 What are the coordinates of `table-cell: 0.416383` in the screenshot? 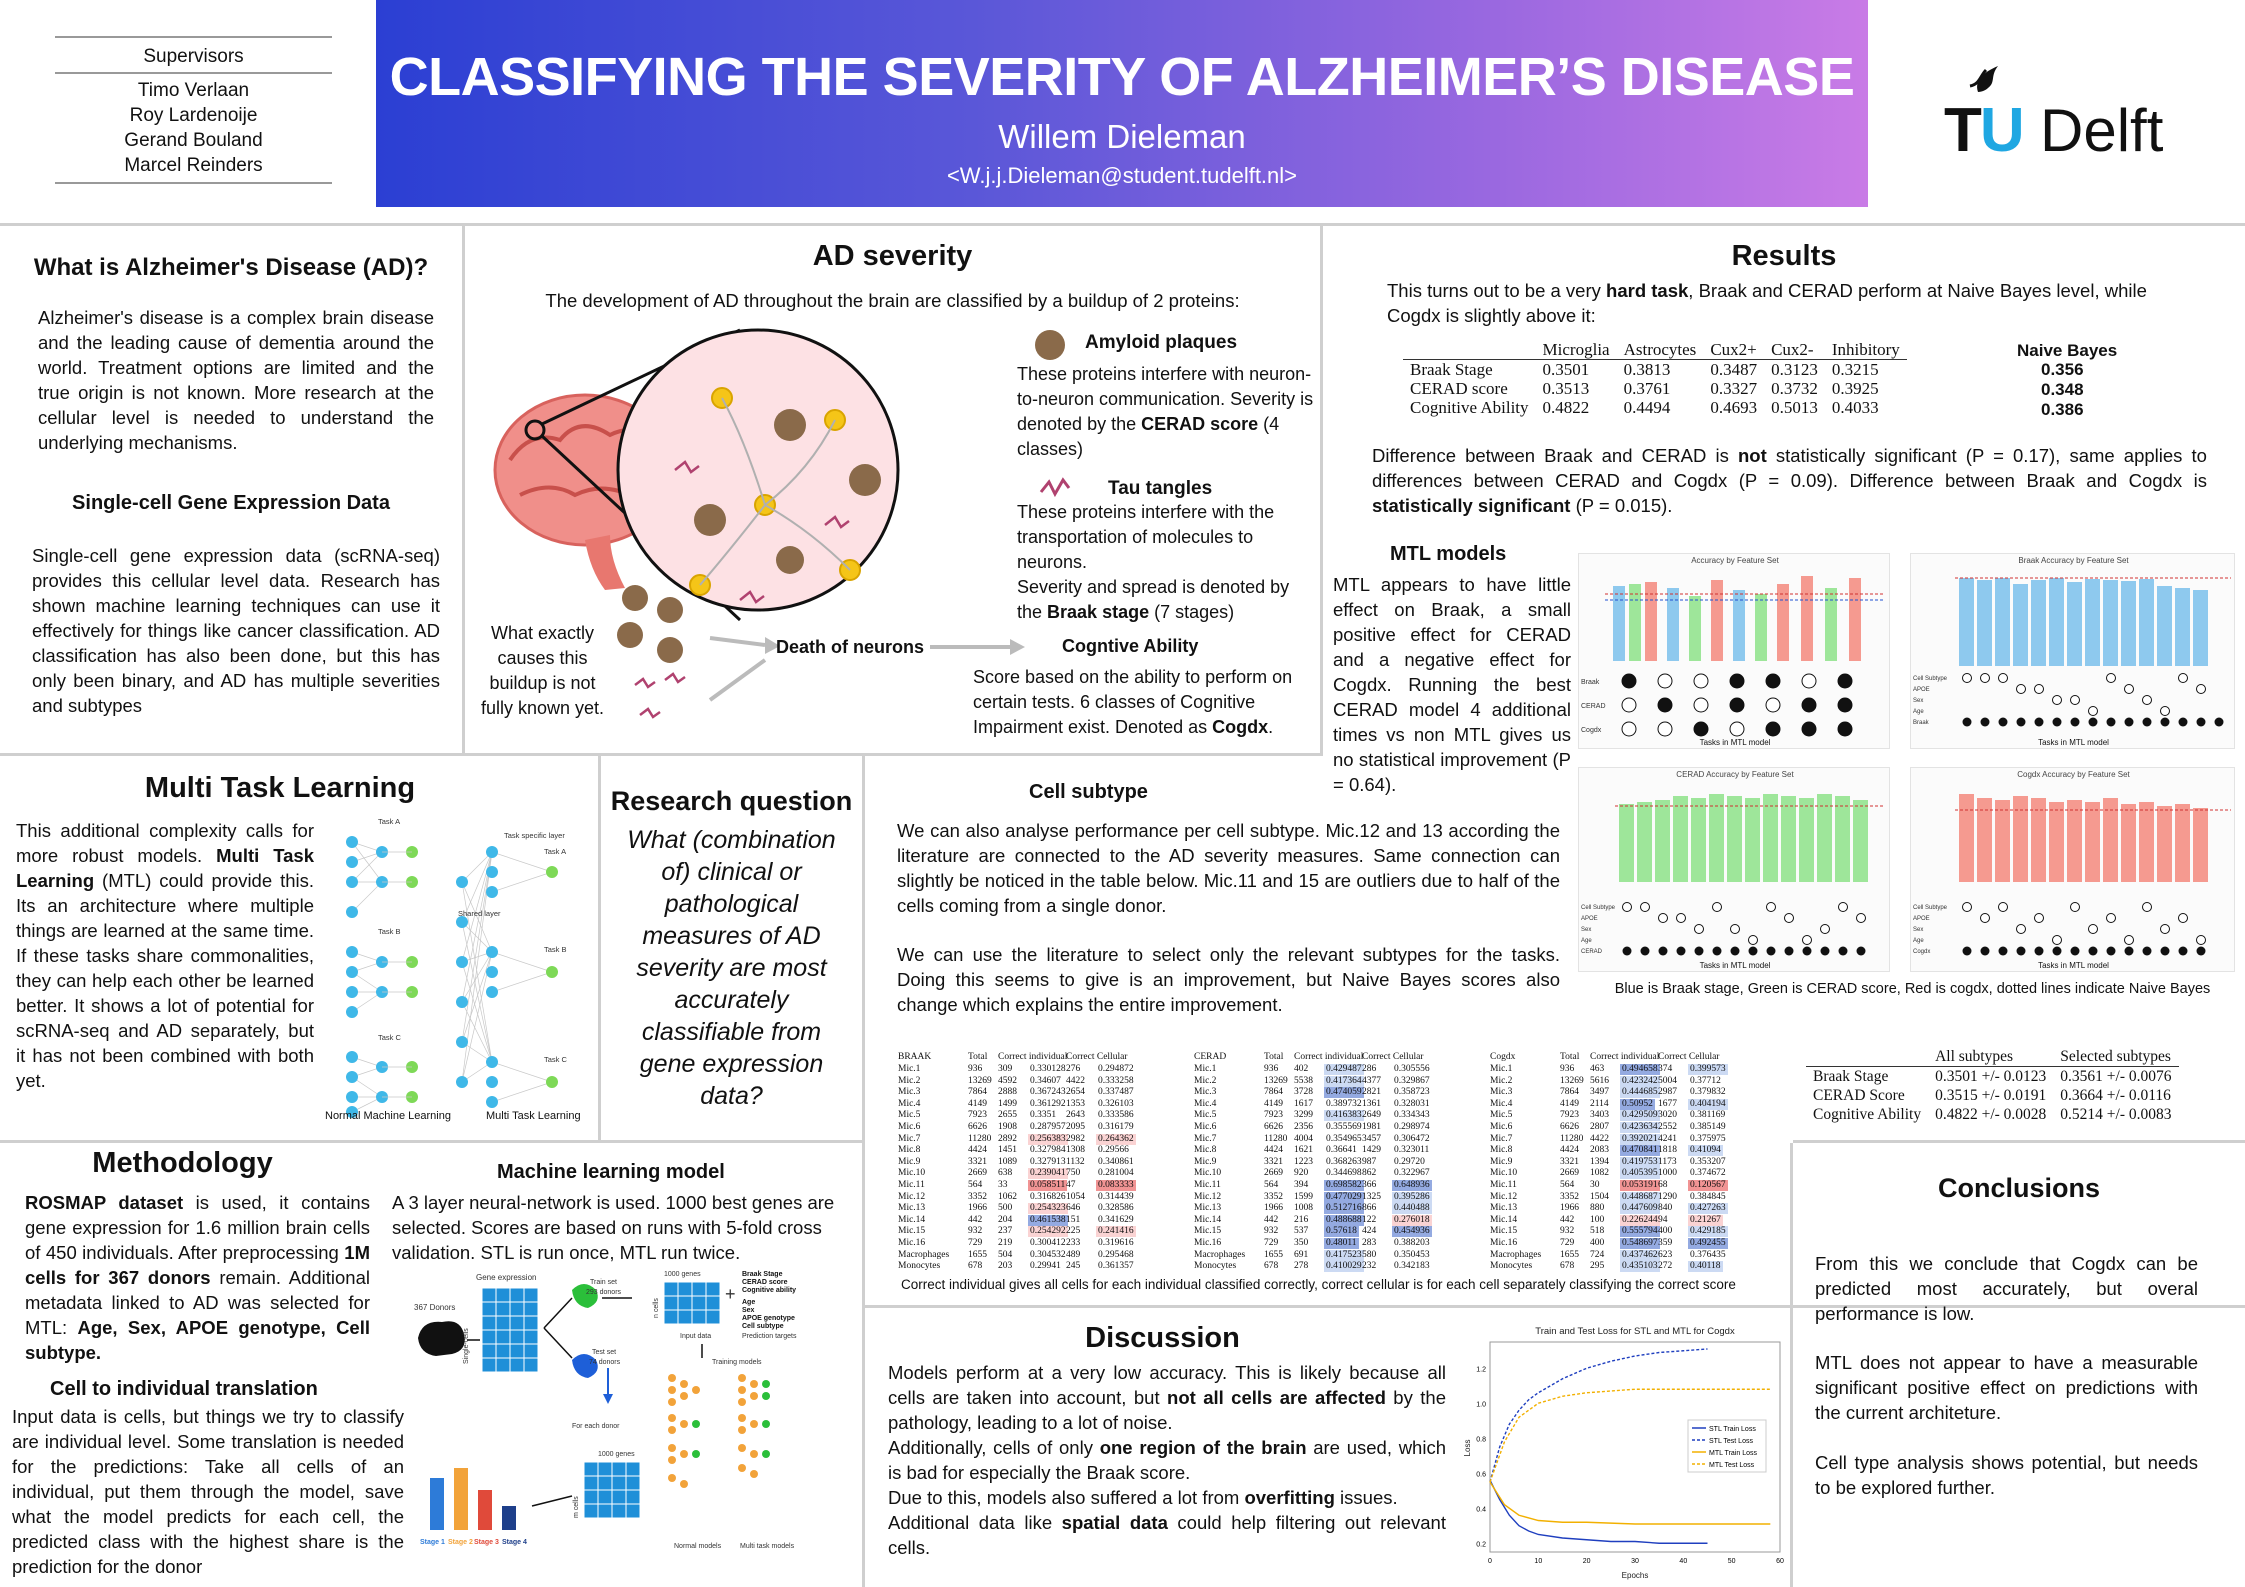 It's located at (1344, 1116).